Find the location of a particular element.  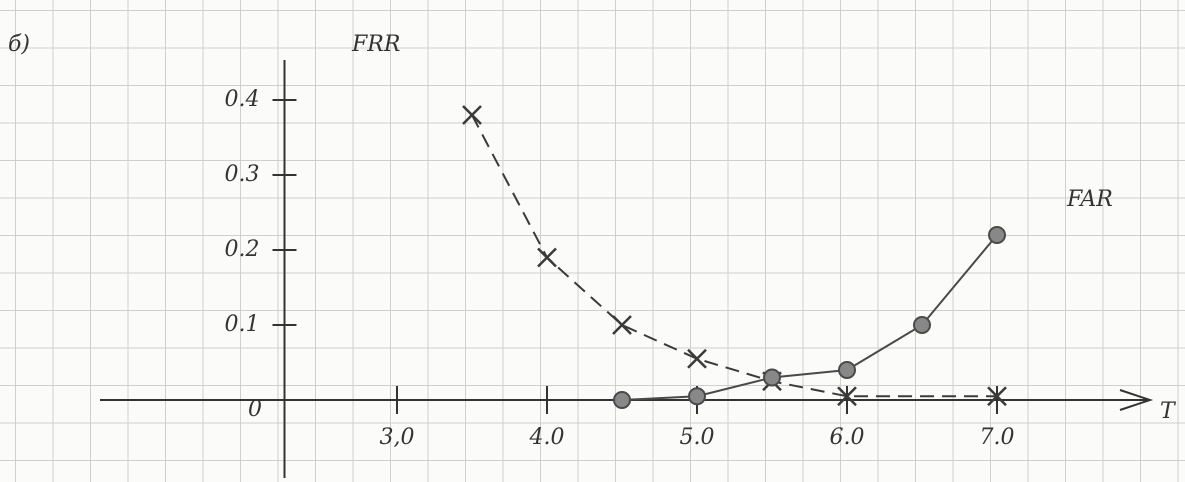

x-tick-label: 5.0 is located at coordinates (697, 437).